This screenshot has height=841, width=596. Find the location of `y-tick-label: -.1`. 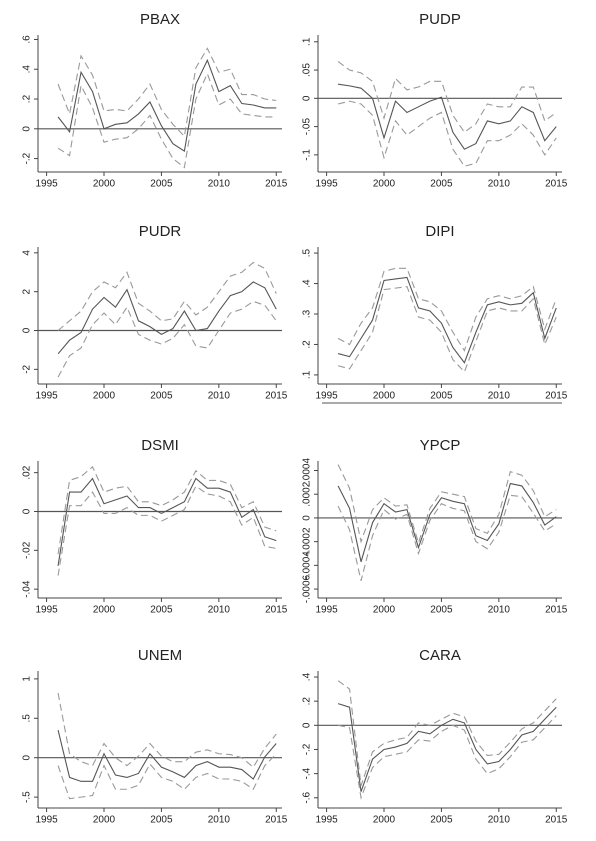

y-tick-label: -.1 is located at coordinates (307, 155).